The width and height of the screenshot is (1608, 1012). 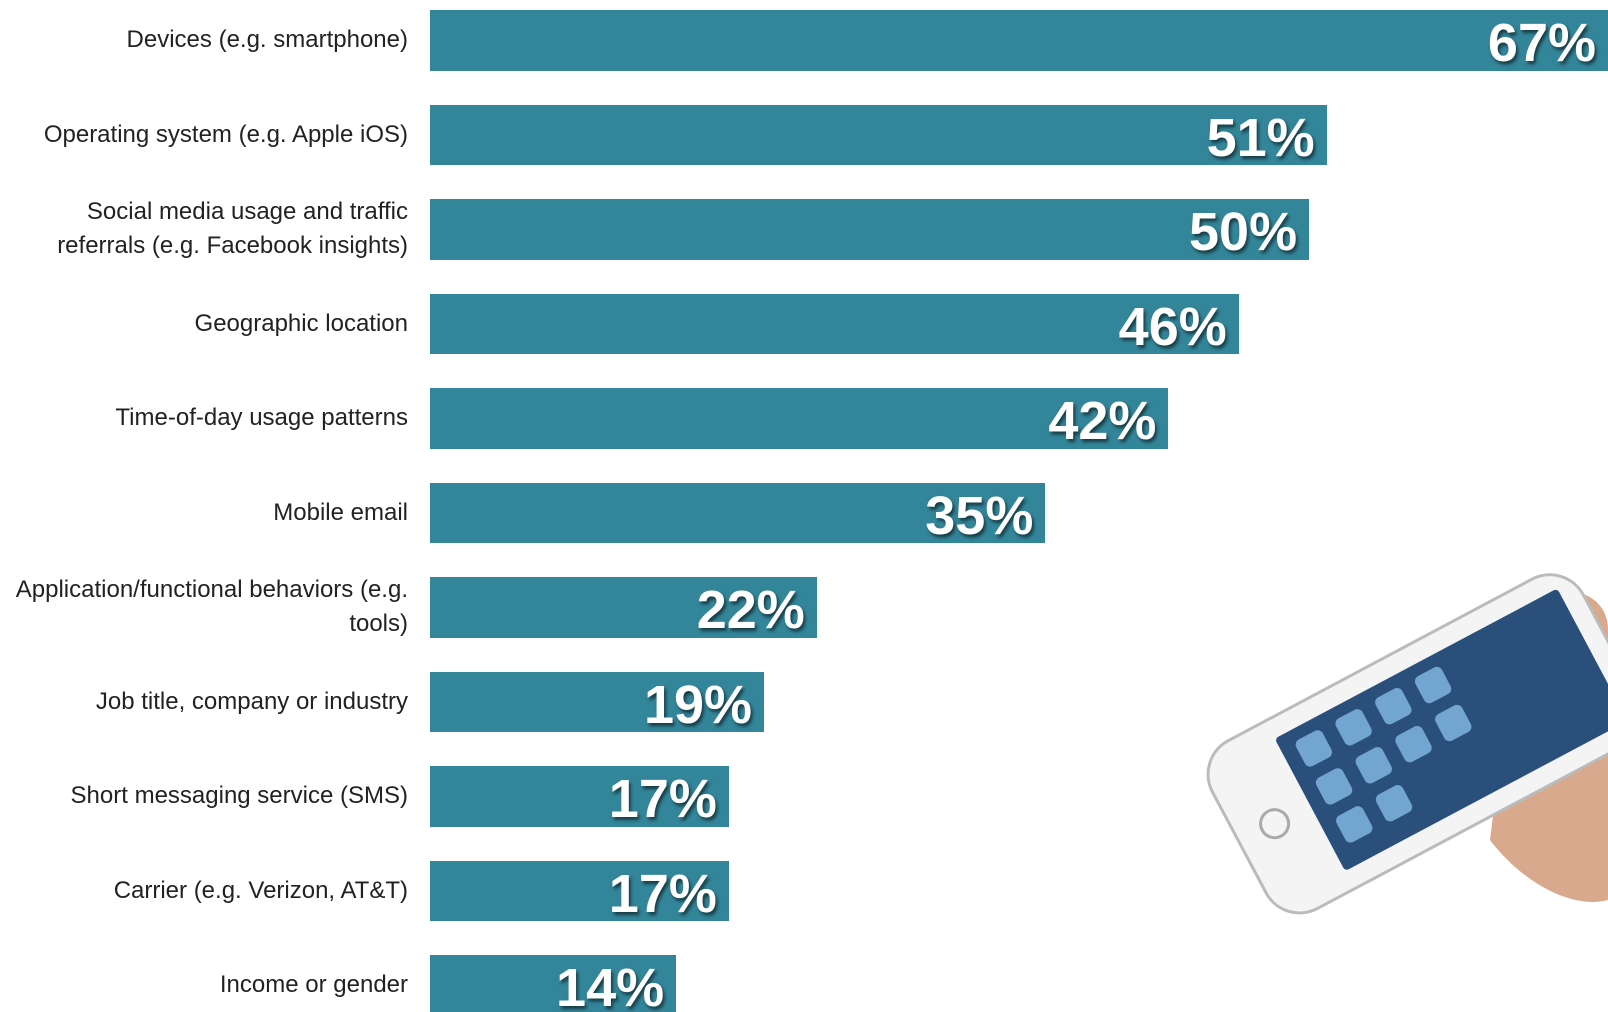 I want to click on category-label: Job title, company or industry, so click(x=204, y=702).